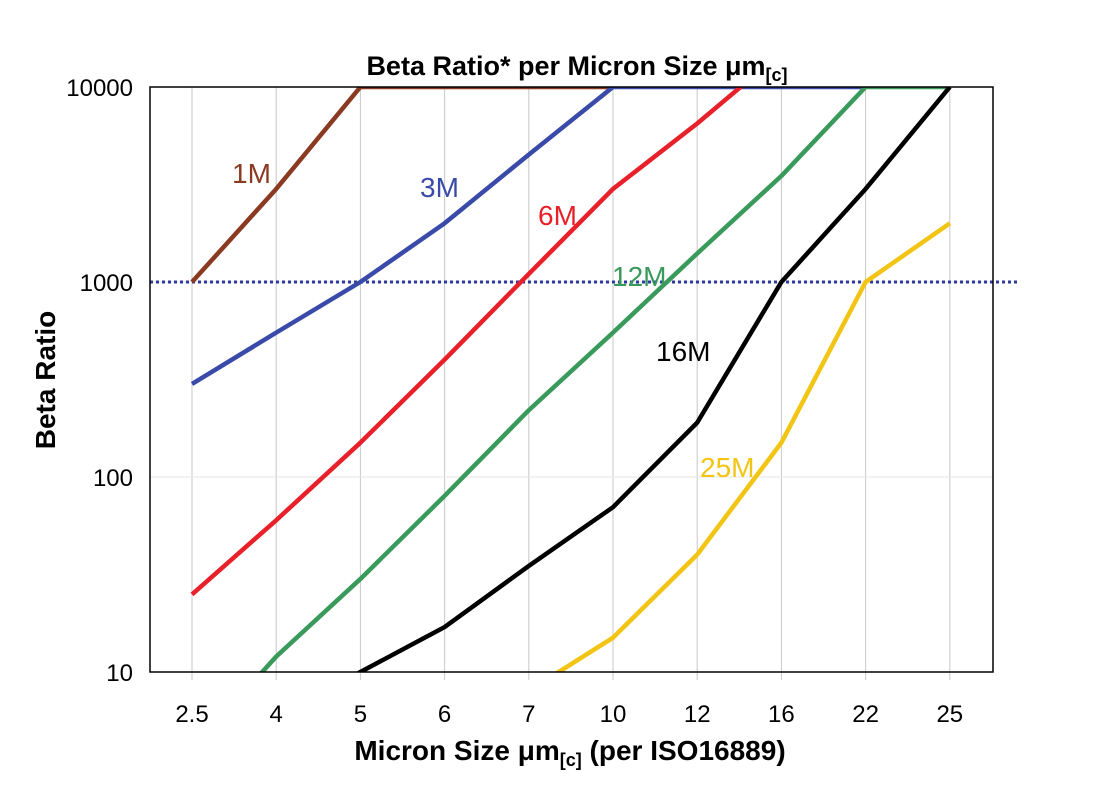  I want to click on x-tick-label: 25, so click(949, 714).